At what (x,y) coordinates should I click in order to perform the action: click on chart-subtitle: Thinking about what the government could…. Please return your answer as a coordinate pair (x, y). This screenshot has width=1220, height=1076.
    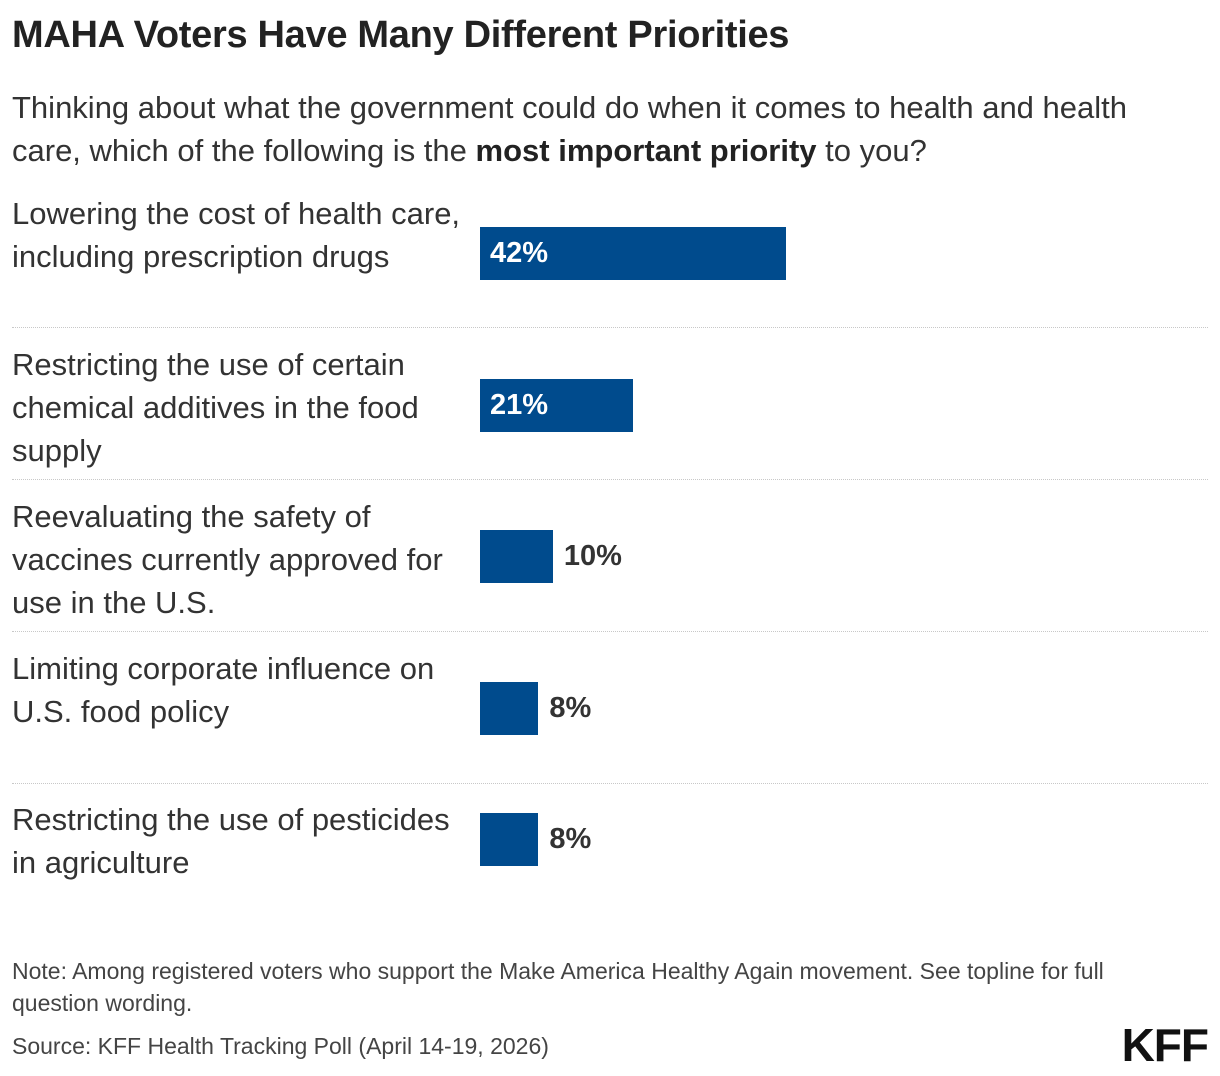
    Looking at the image, I should click on (607, 129).